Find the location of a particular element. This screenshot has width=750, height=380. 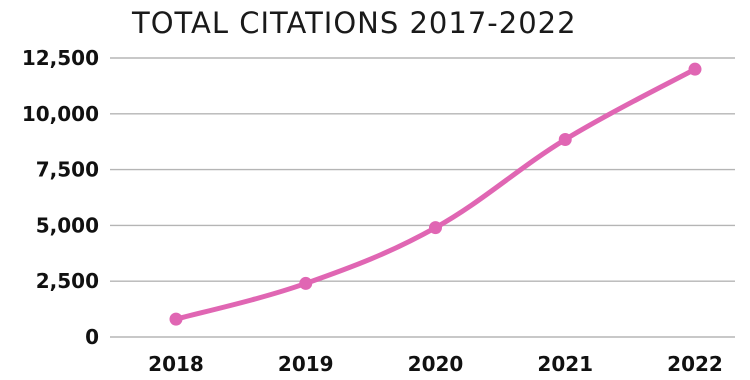

x-tick-label: 2022 is located at coordinates (695, 364).